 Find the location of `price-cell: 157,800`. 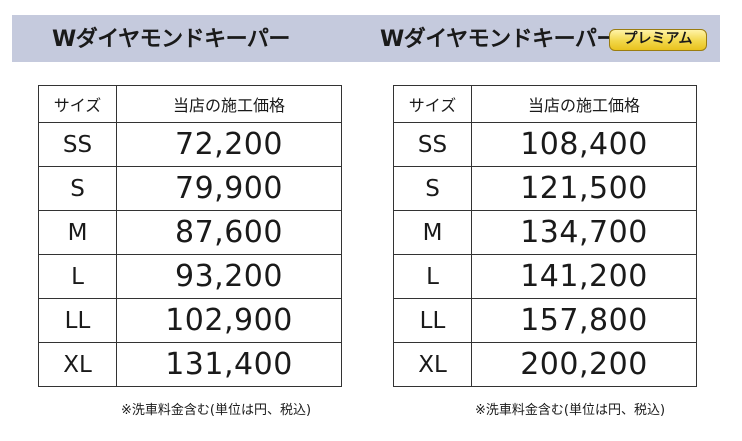

price-cell: 157,800 is located at coordinates (584, 320).